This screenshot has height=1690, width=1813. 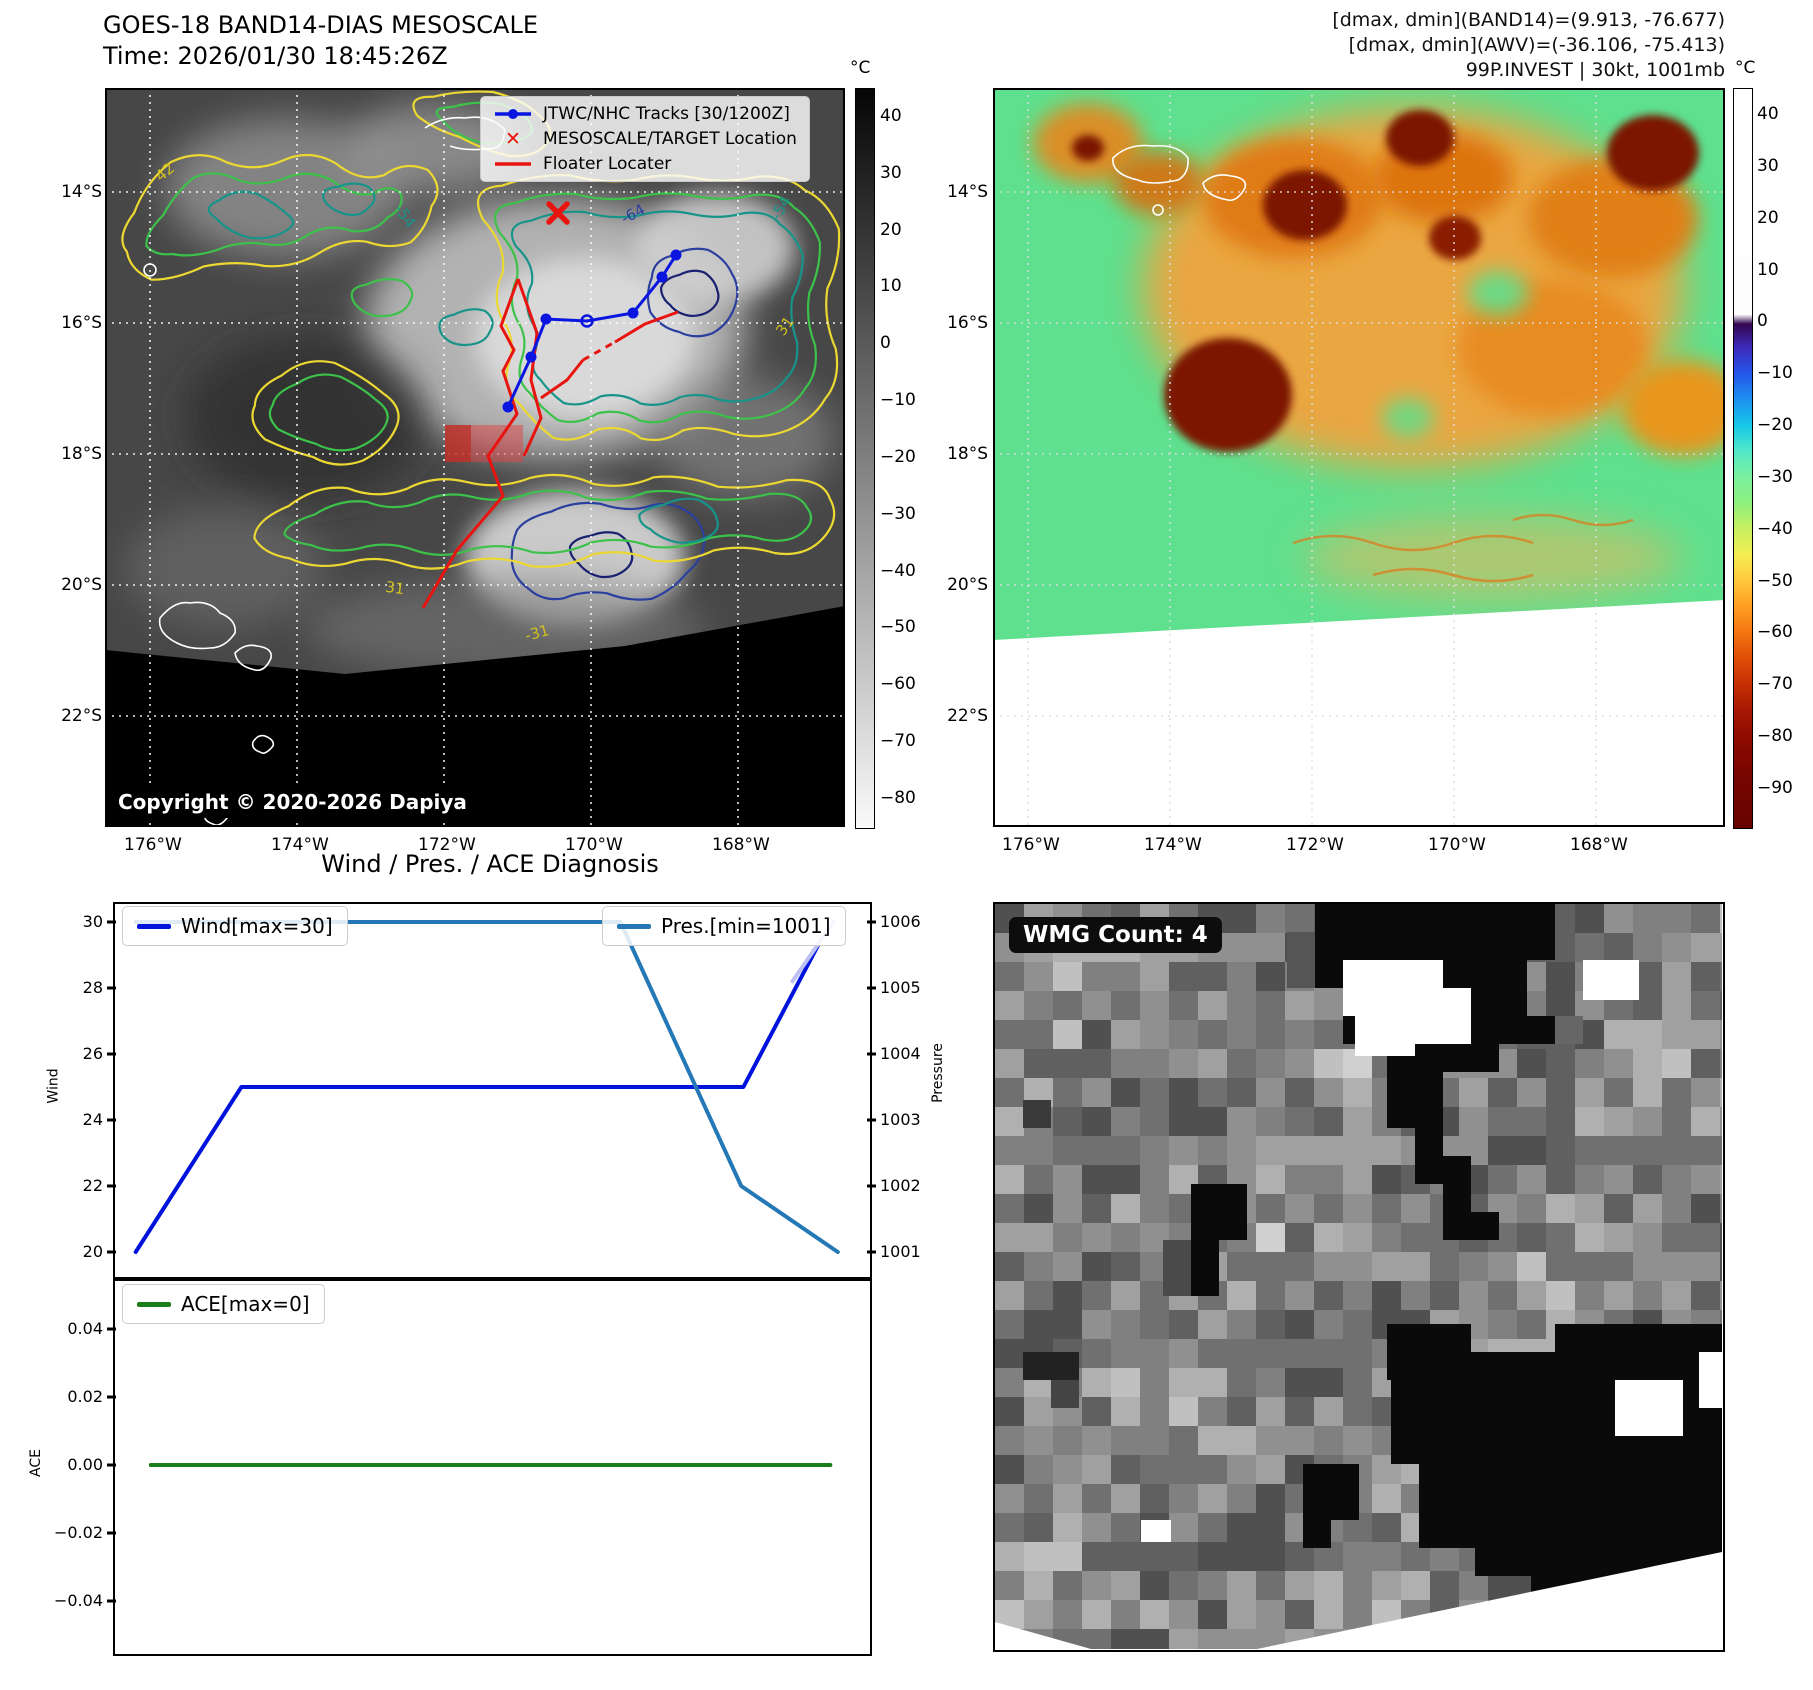 What do you see at coordinates (300, 845) in the screenshot?
I see `band14-lon-tick: 174°W` at bounding box center [300, 845].